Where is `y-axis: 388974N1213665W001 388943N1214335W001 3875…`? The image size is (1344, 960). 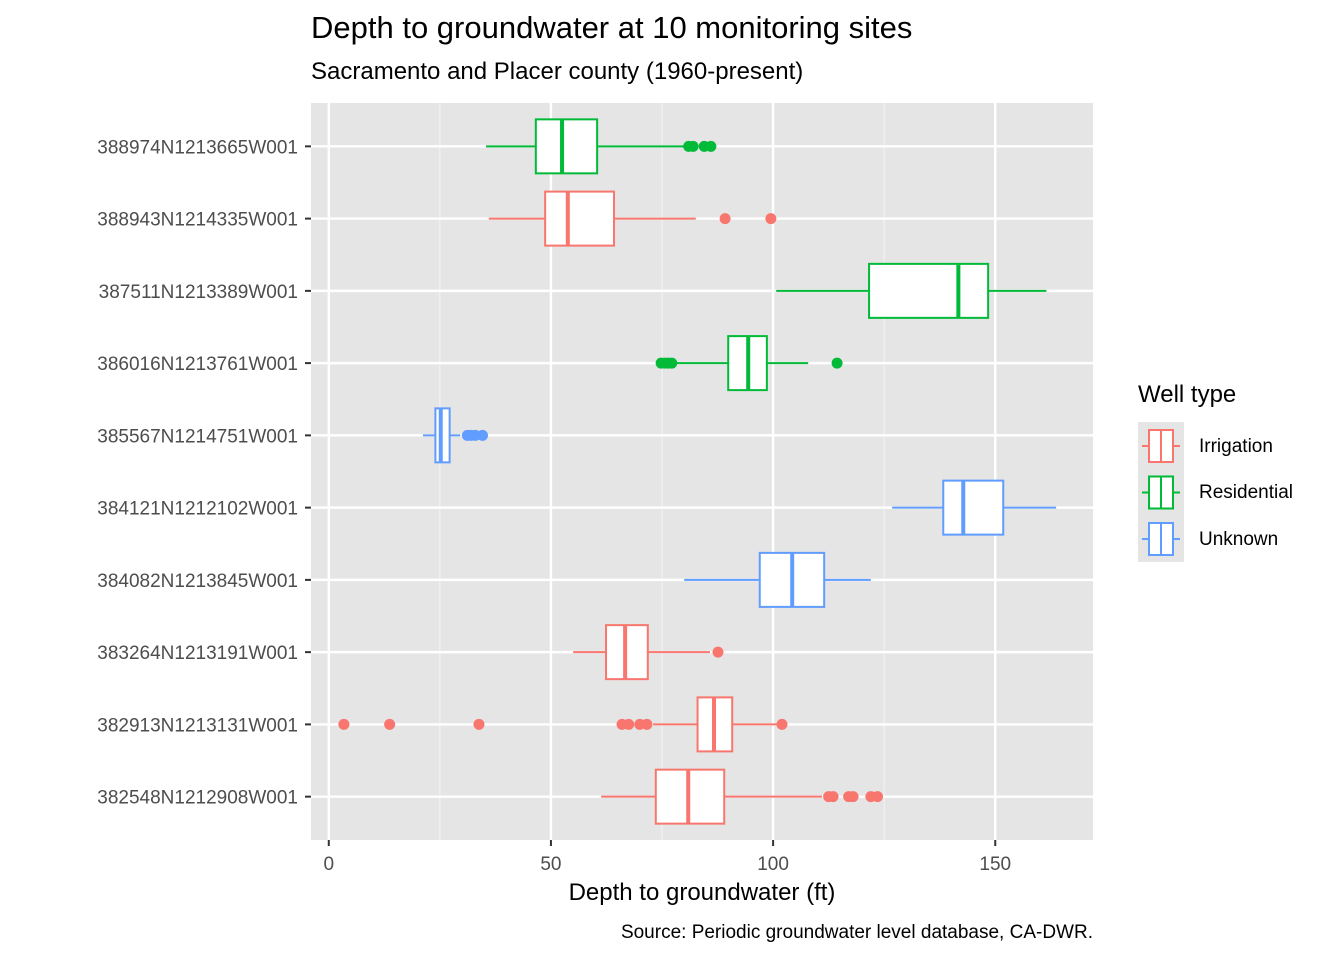
y-axis: 388974N1213665W001 388943N1214335W001 3875… is located at coordinates (204, 473).